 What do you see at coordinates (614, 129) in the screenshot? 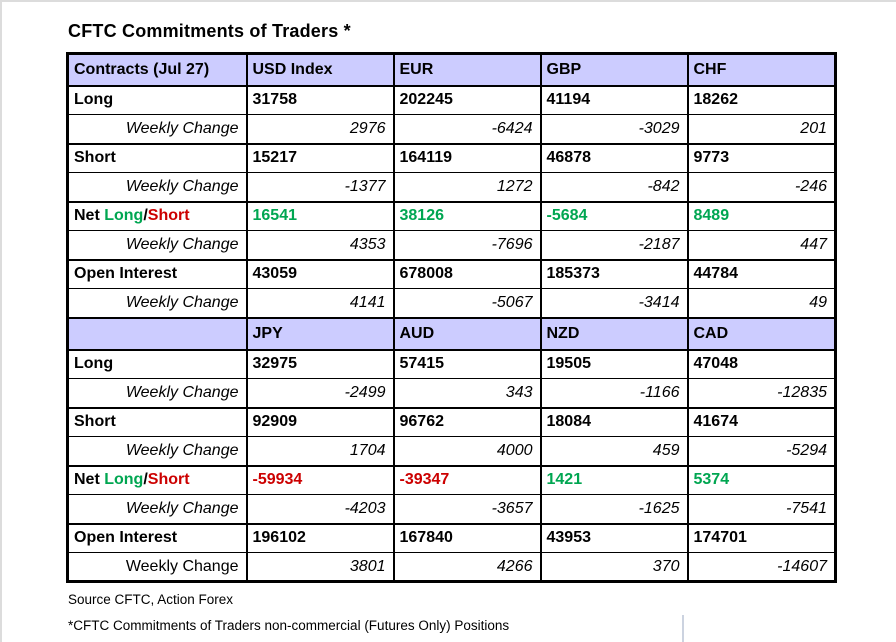
I see `weekly-change-value: -3029` at bounding box center [614, 129].